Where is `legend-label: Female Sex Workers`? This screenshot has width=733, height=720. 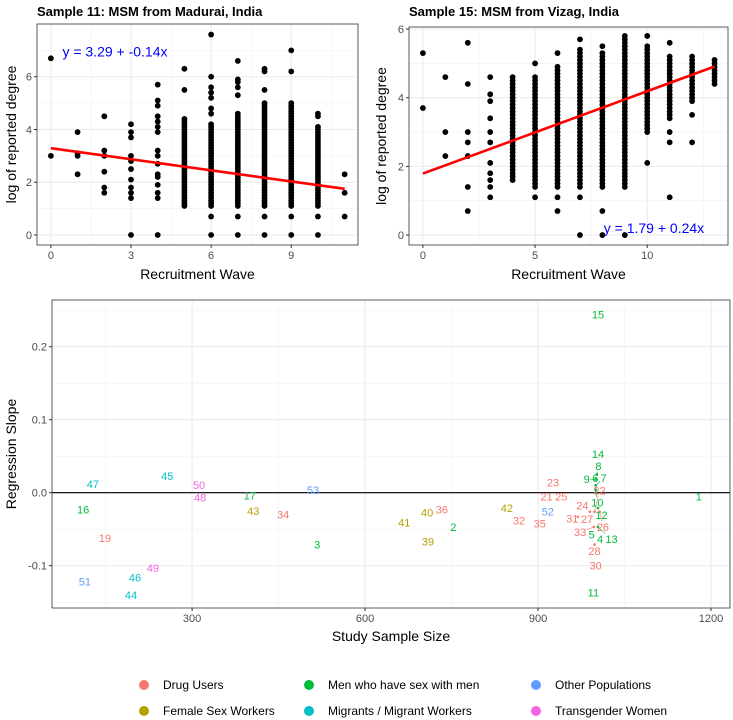 legend-label: Female Sex Workers is located at coordinates (219, 711).